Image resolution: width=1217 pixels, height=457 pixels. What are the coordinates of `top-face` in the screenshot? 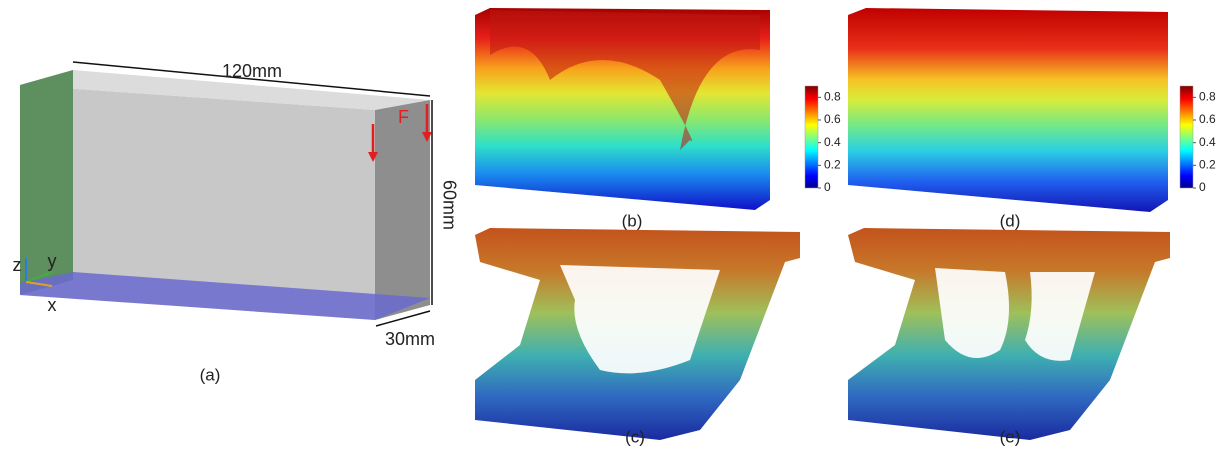 It's located at (225, 90).